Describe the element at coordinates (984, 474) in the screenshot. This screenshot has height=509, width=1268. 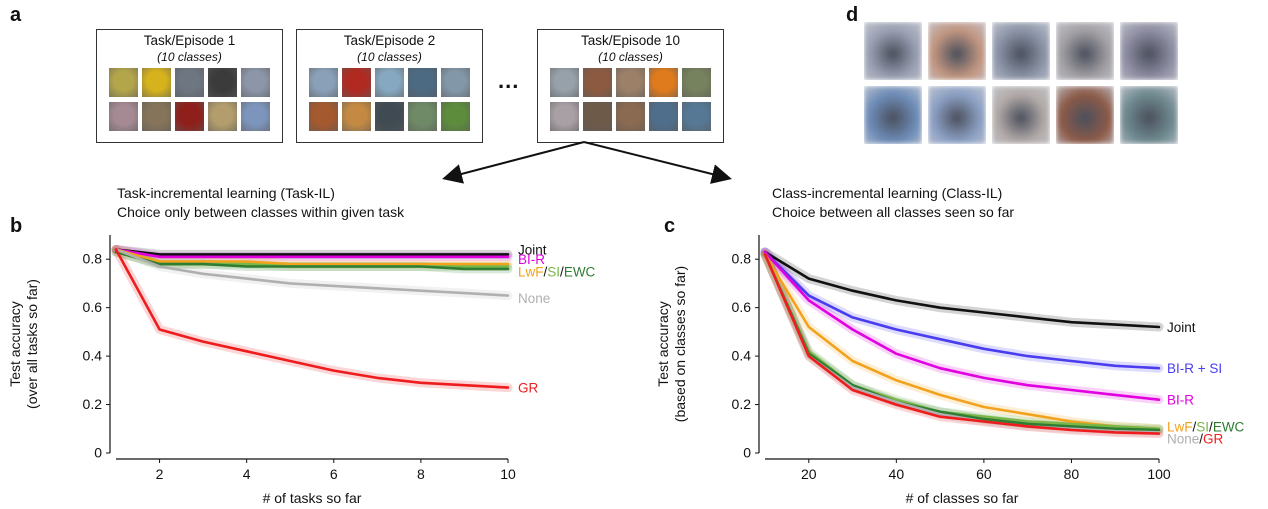
I see `x-tick-label: 60` at that location.